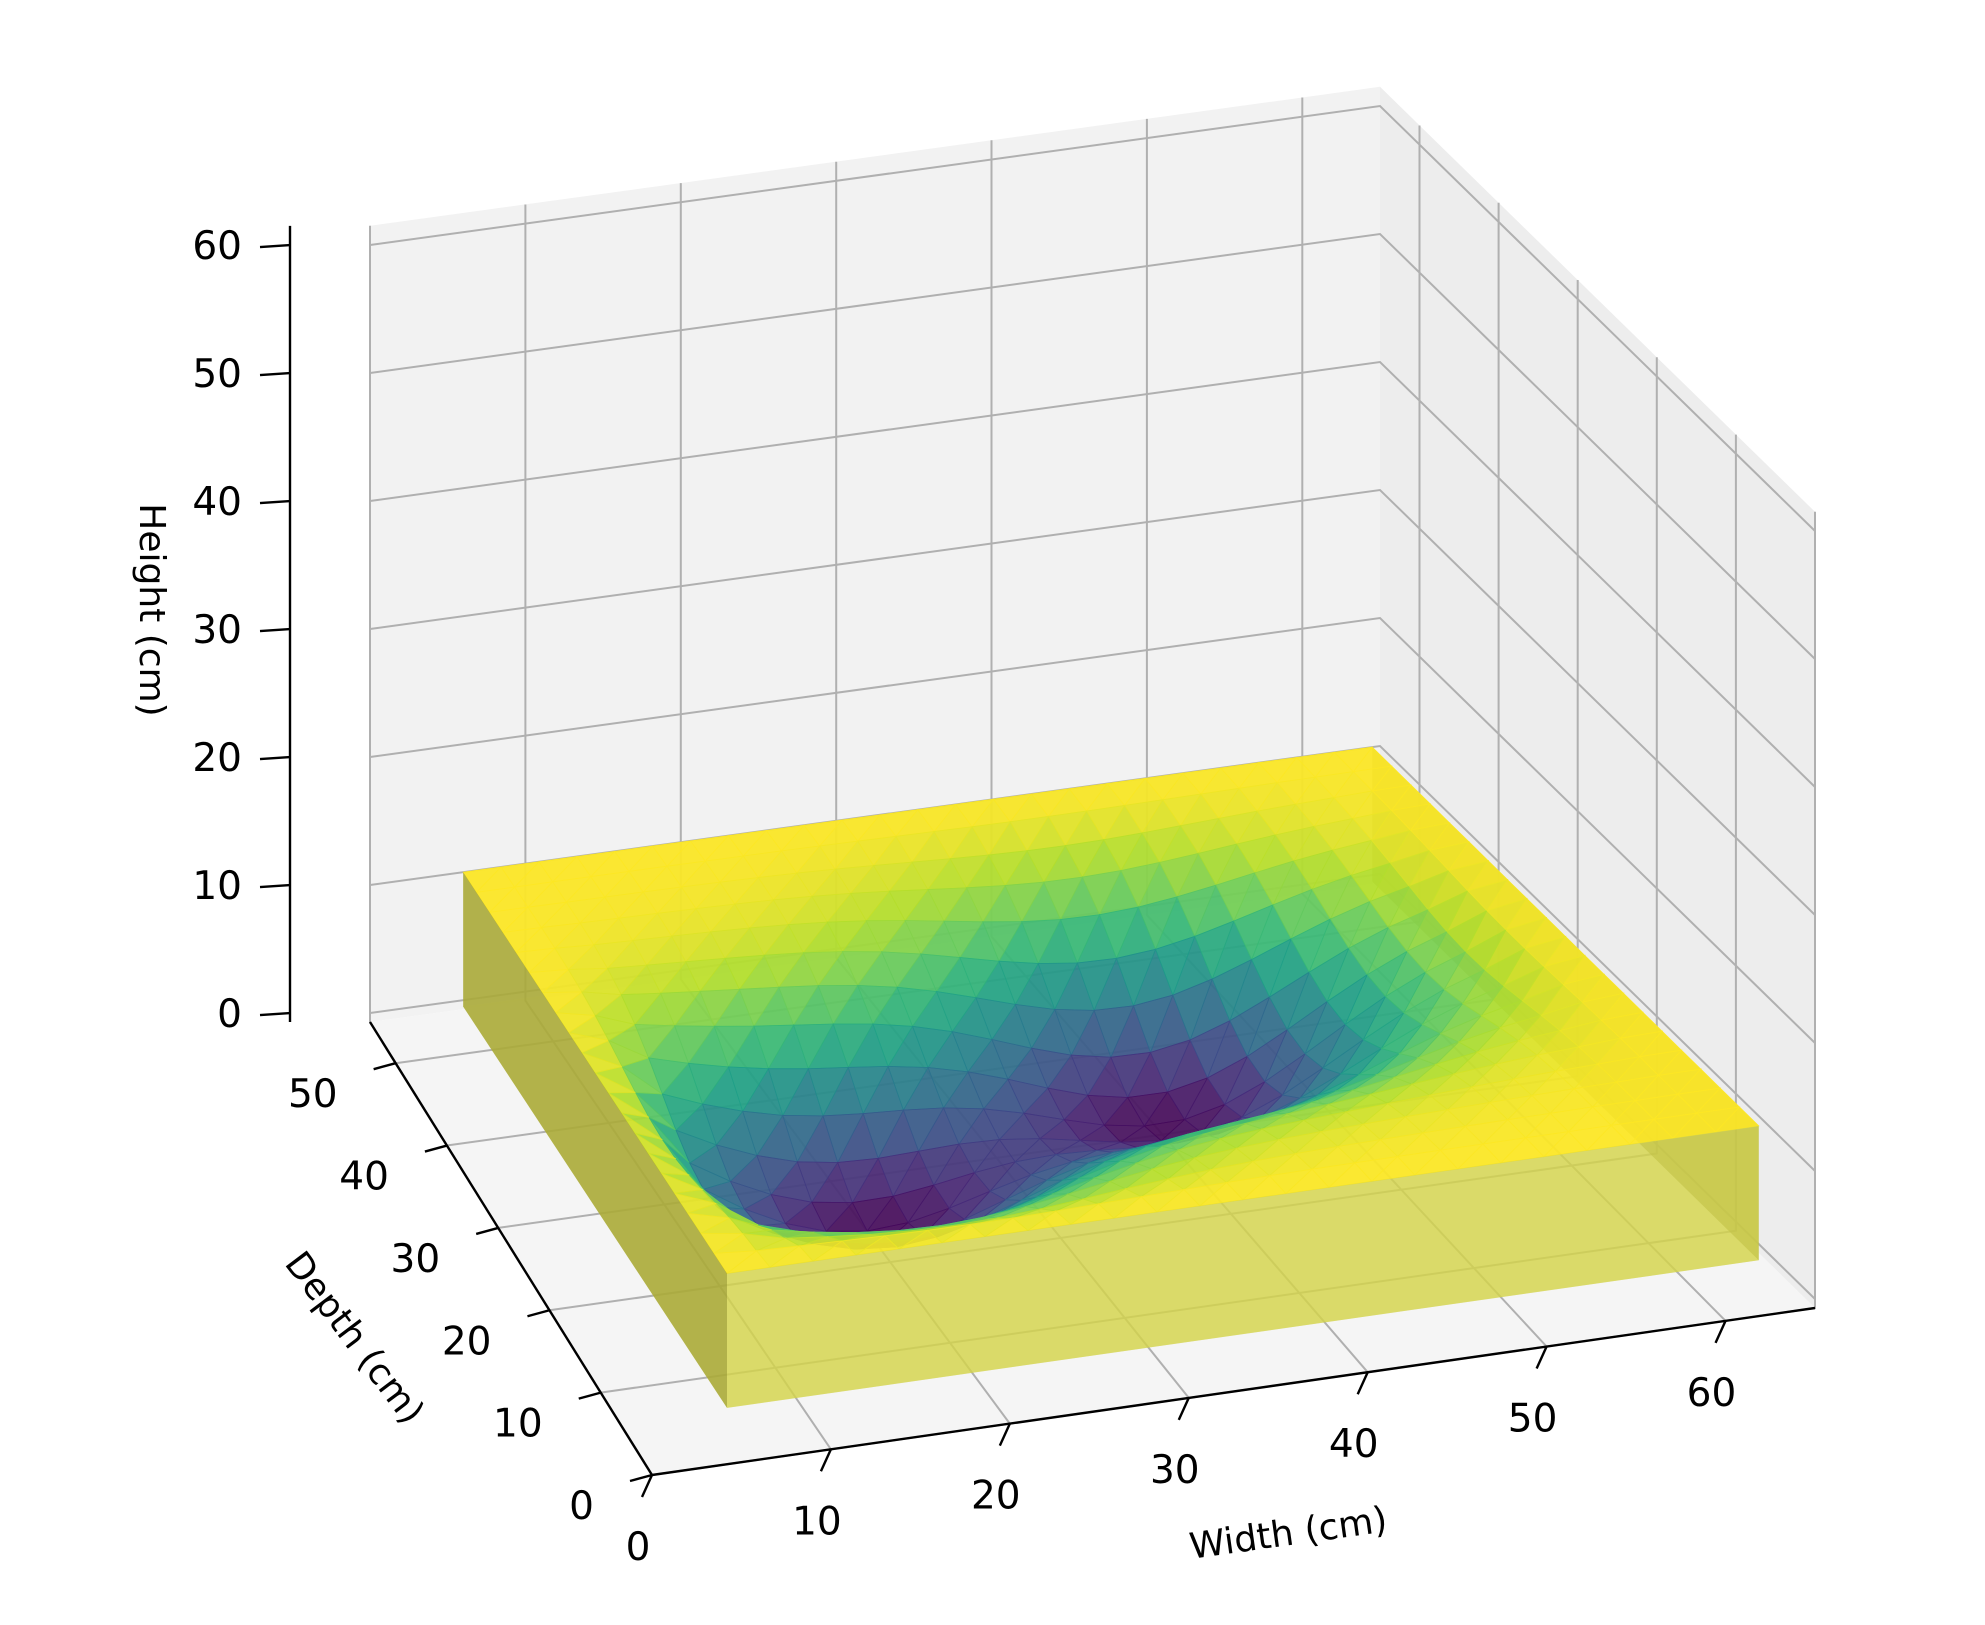 The width and height of the screenshot is (1985, 1625). What do you see at coordinates (817, 1521) in the screenshot?
I see `x-tick-label: 10` at bounding box center [817, 1521].